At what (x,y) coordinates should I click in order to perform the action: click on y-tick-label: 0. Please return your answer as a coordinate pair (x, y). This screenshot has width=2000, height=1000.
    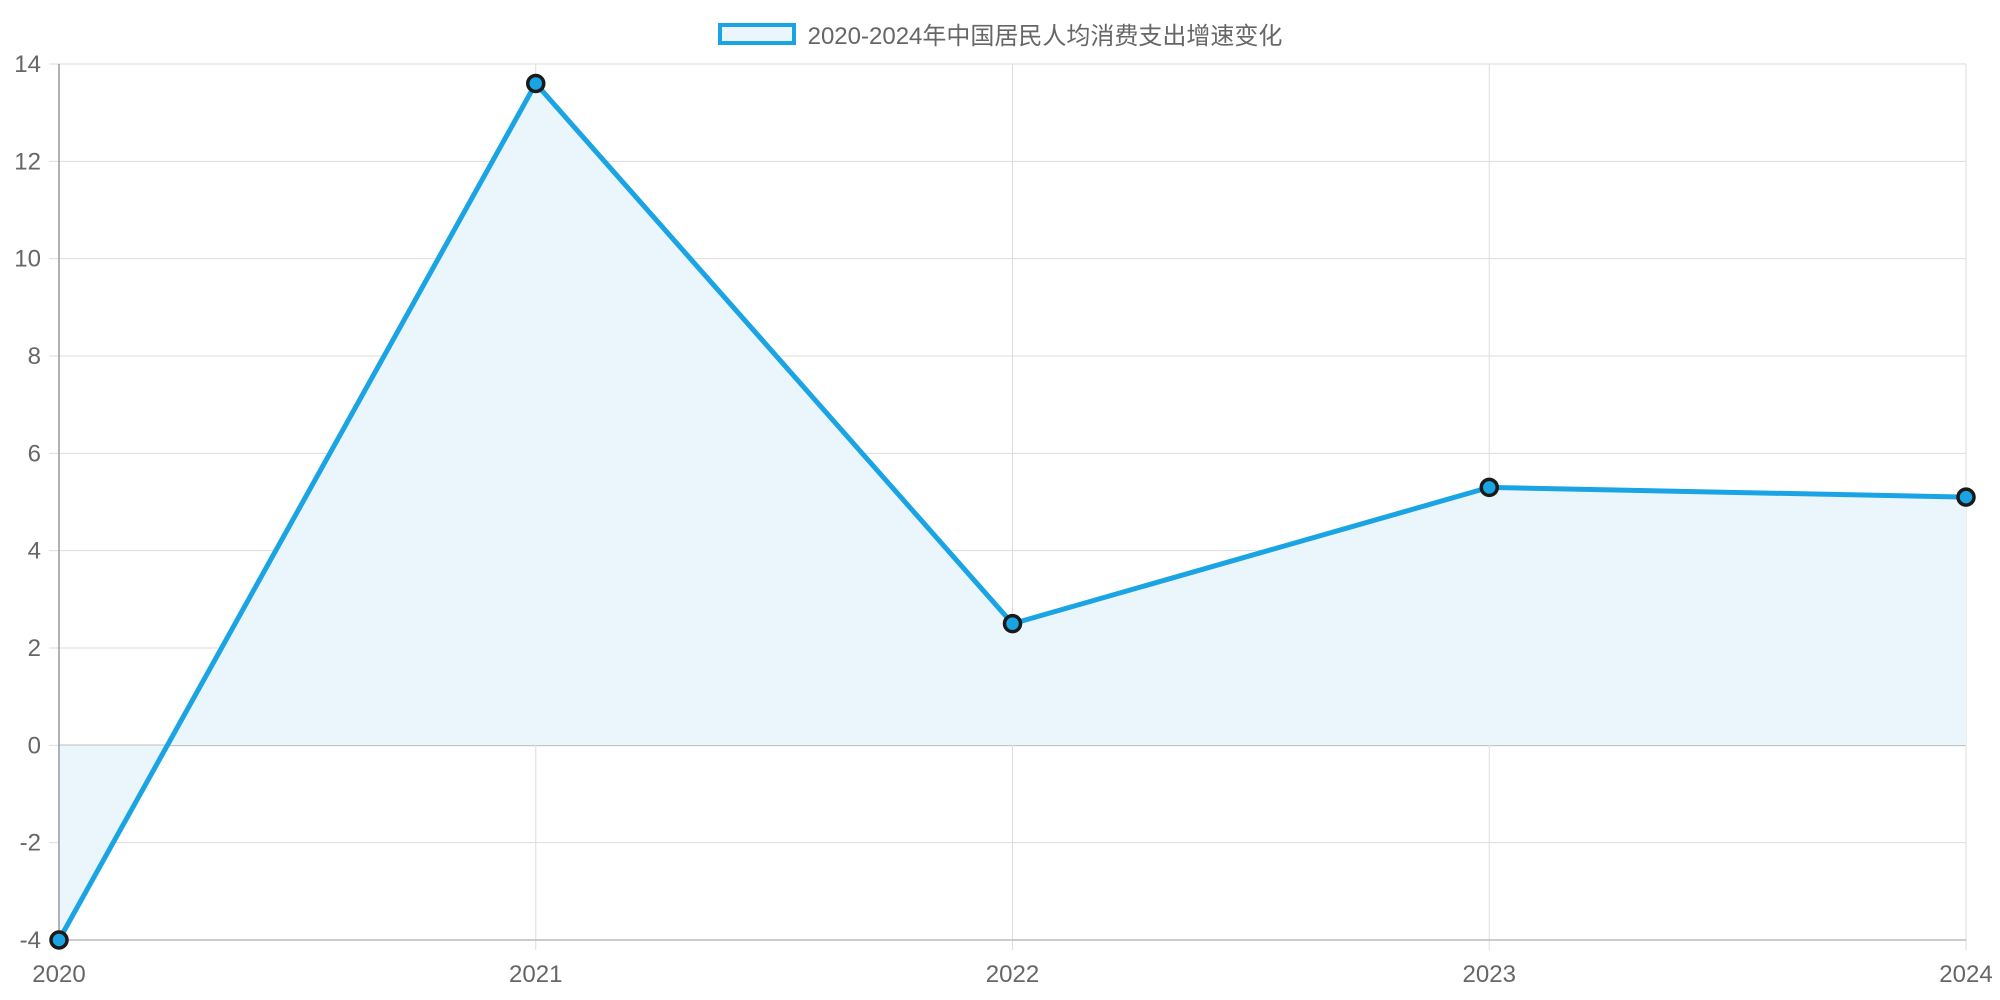
    Looking at the image, I should click on (34, 745).